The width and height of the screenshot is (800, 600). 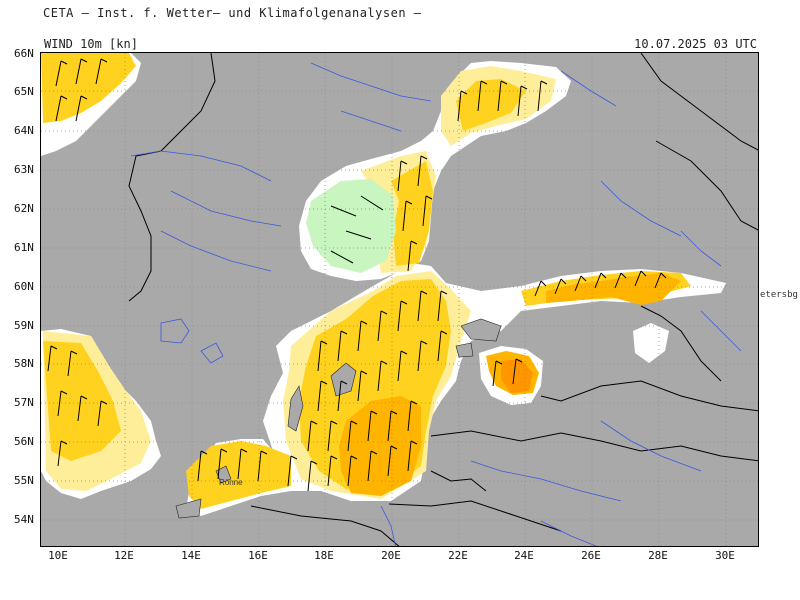 What do you see at coordinates (24, 91) in the screenshot?
I see `lat-label-65: 65N` at bounding box center [24, 91].